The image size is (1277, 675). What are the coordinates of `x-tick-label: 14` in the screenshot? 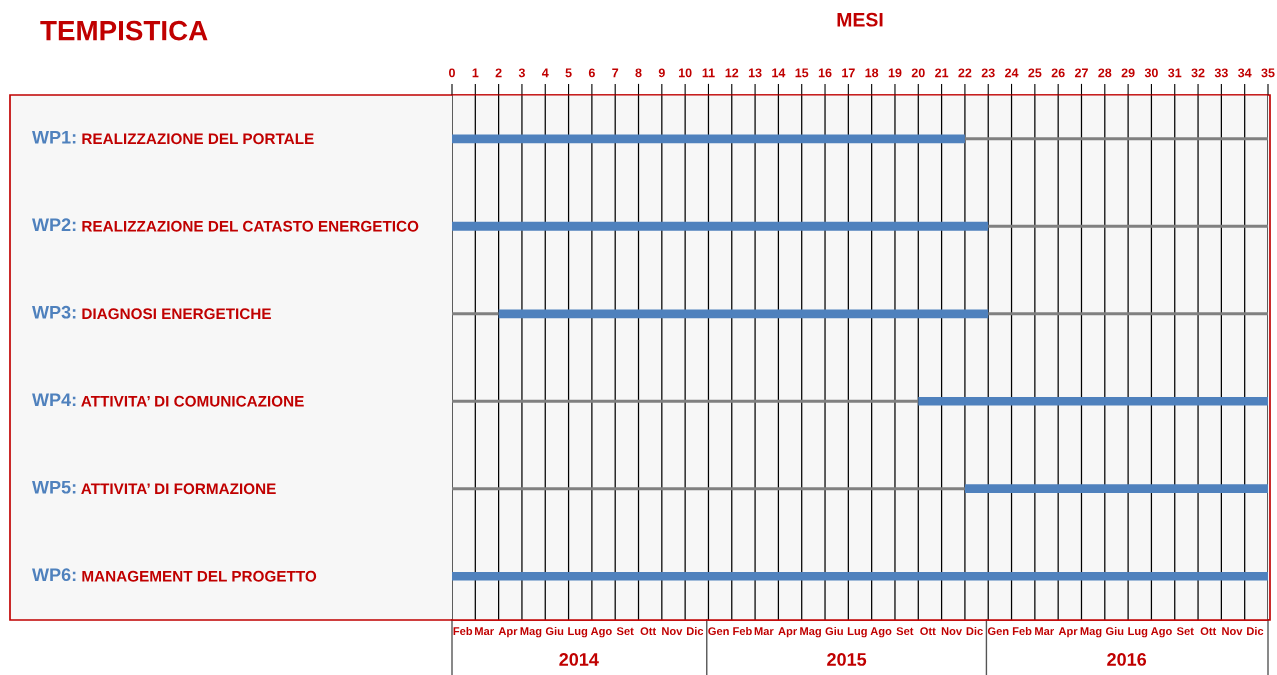 It's located at (779, 73).